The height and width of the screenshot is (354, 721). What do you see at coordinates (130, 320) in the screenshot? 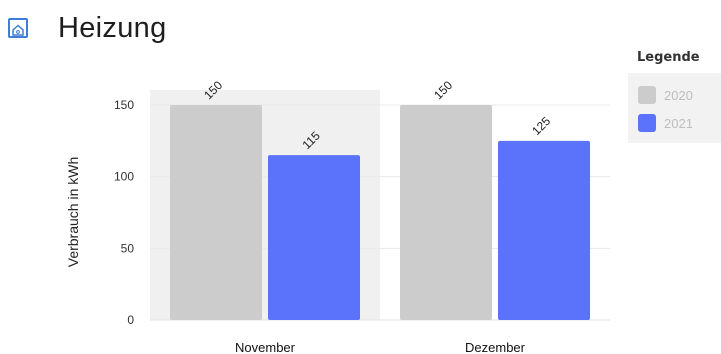
I see `y-tick-label: 0` at bounding box center [130, 320].